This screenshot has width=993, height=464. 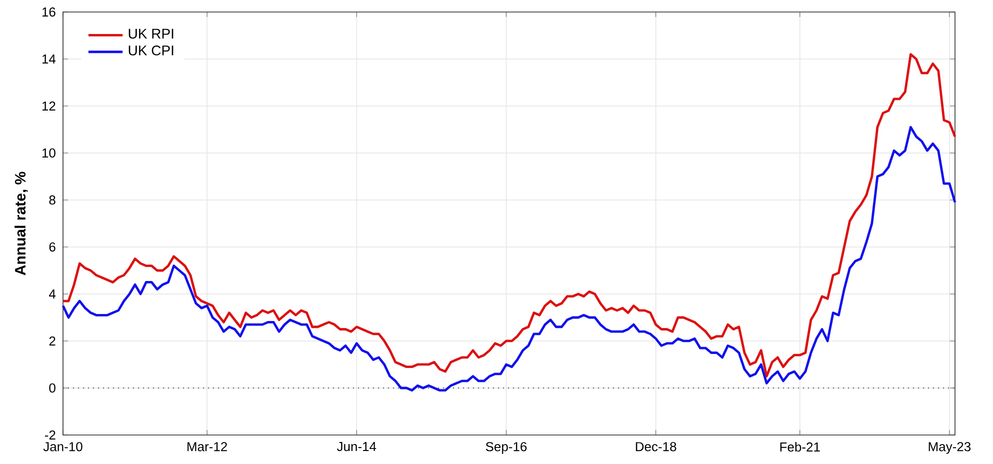 What do you see at coordinates (356, 447) in the screenshot?
I see `x-tick-label: Jun-14` at bounding box center [356, 447].